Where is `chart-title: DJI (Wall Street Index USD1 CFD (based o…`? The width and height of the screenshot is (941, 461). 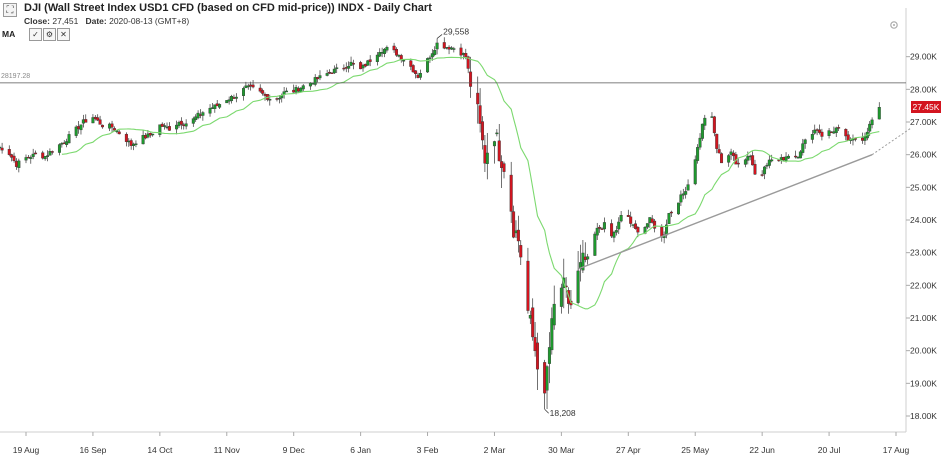
chart-title: DJI (Wall Street Index USD1 CFD (based o… is located at coordinates (228, 8).